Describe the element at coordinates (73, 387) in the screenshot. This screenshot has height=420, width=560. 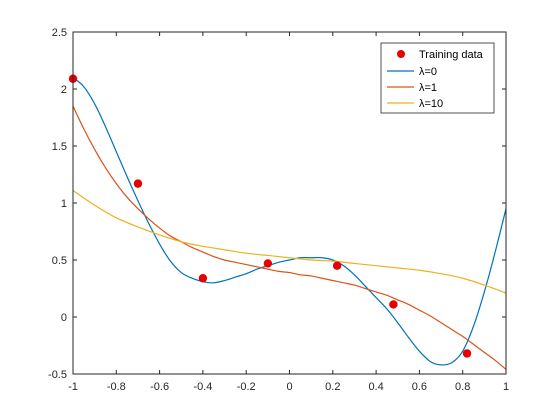
I see `x-tick-label: -1` at that location.